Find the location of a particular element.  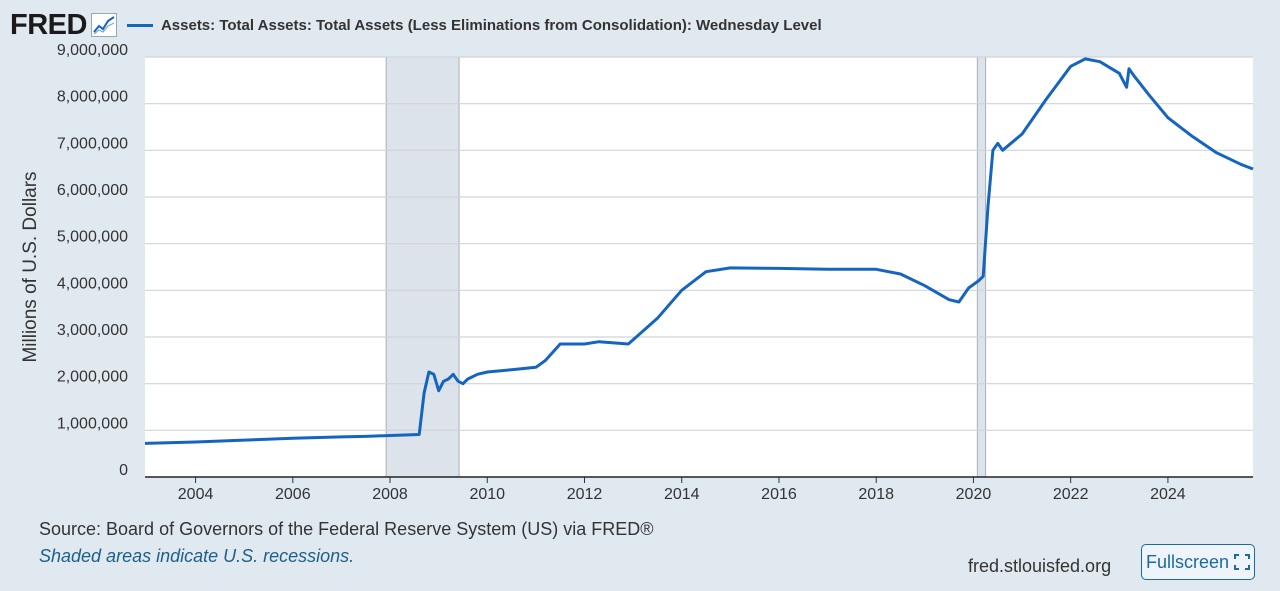

x-tick-label: 2010 is located at coordinates (487, 494).